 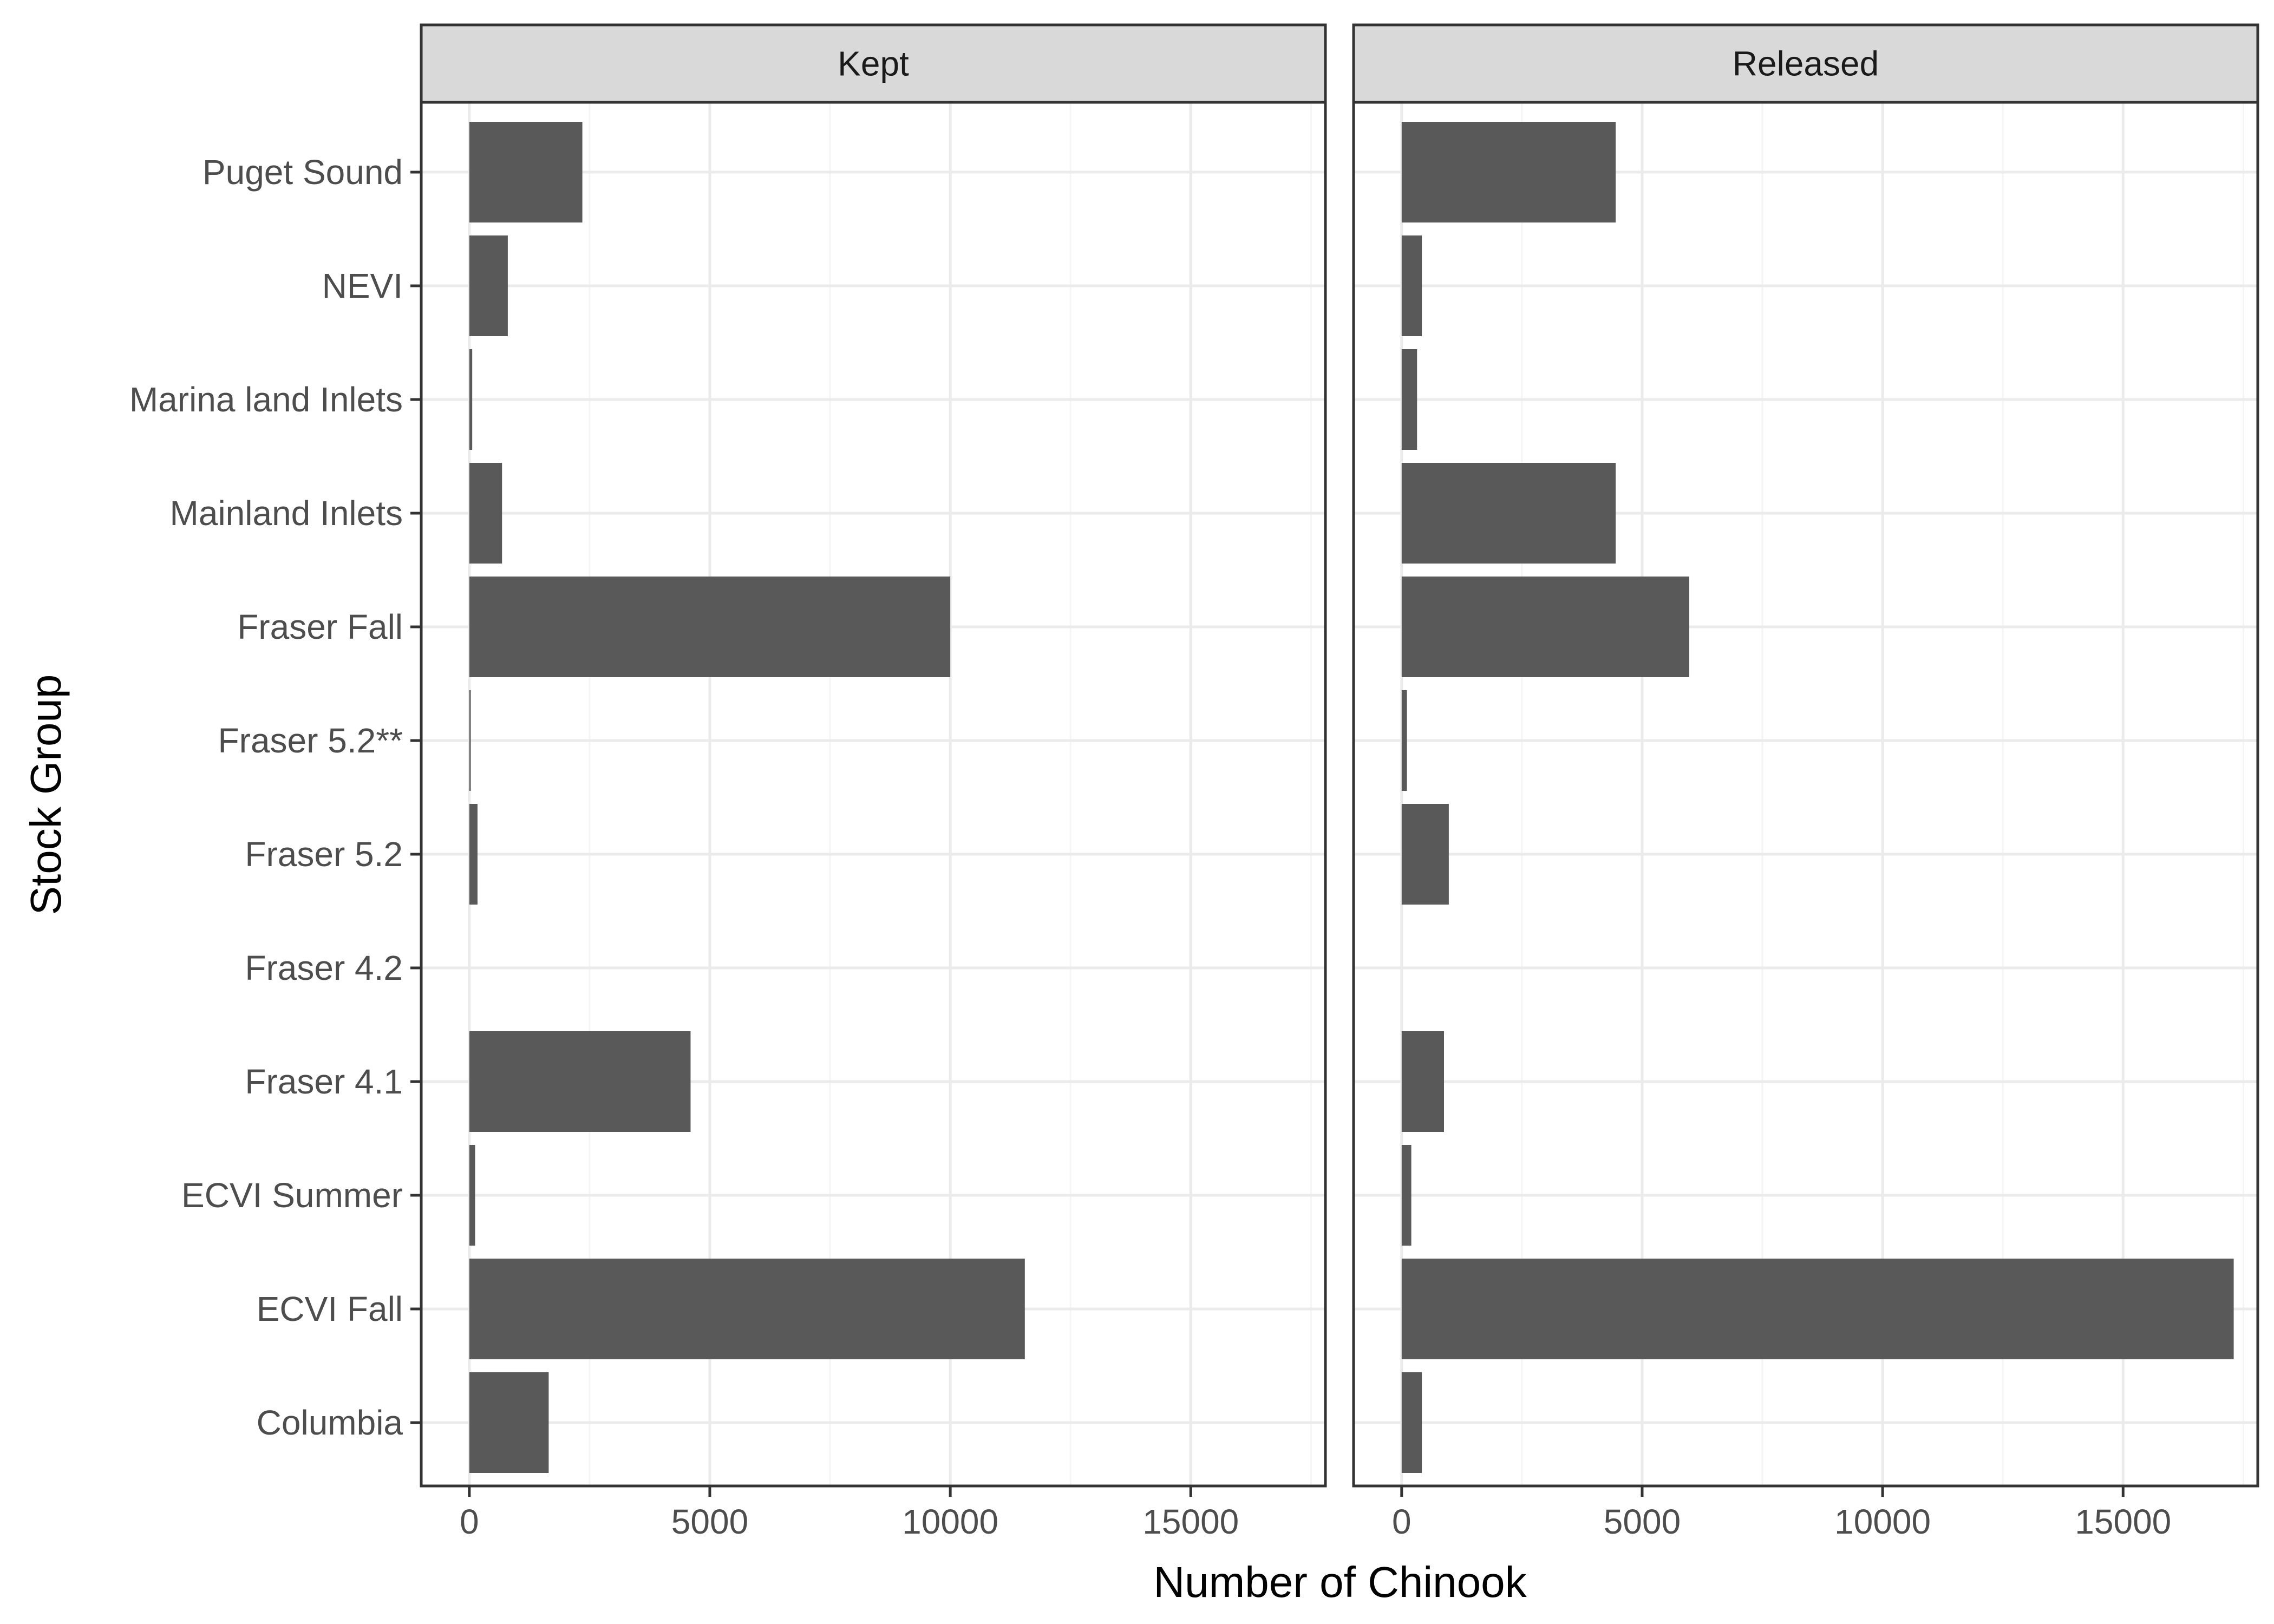 What do you see at coordinates (1411, 1422) in the screenshot?
I see `bar-released-columbia` at bounding box center [1411, 1422].